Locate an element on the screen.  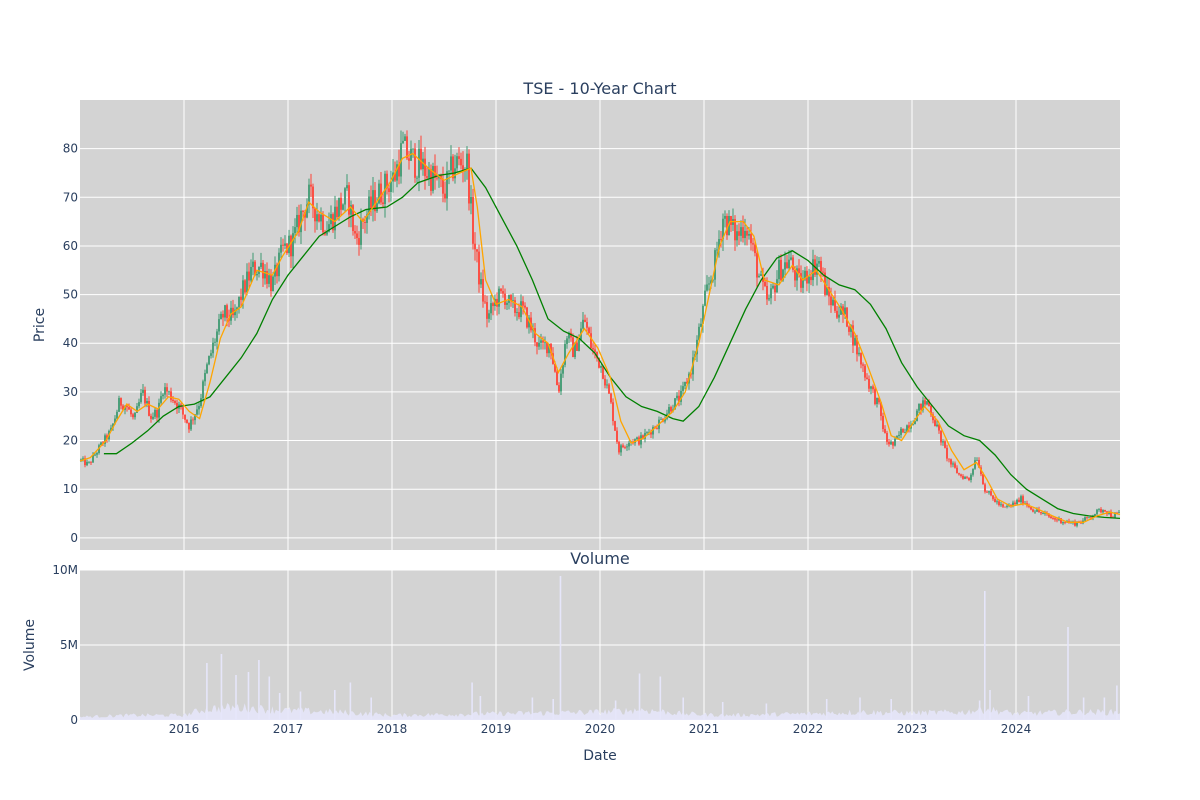
price-chart-title: TSE - 10-Year Chart is located at coordinates (599, 88).